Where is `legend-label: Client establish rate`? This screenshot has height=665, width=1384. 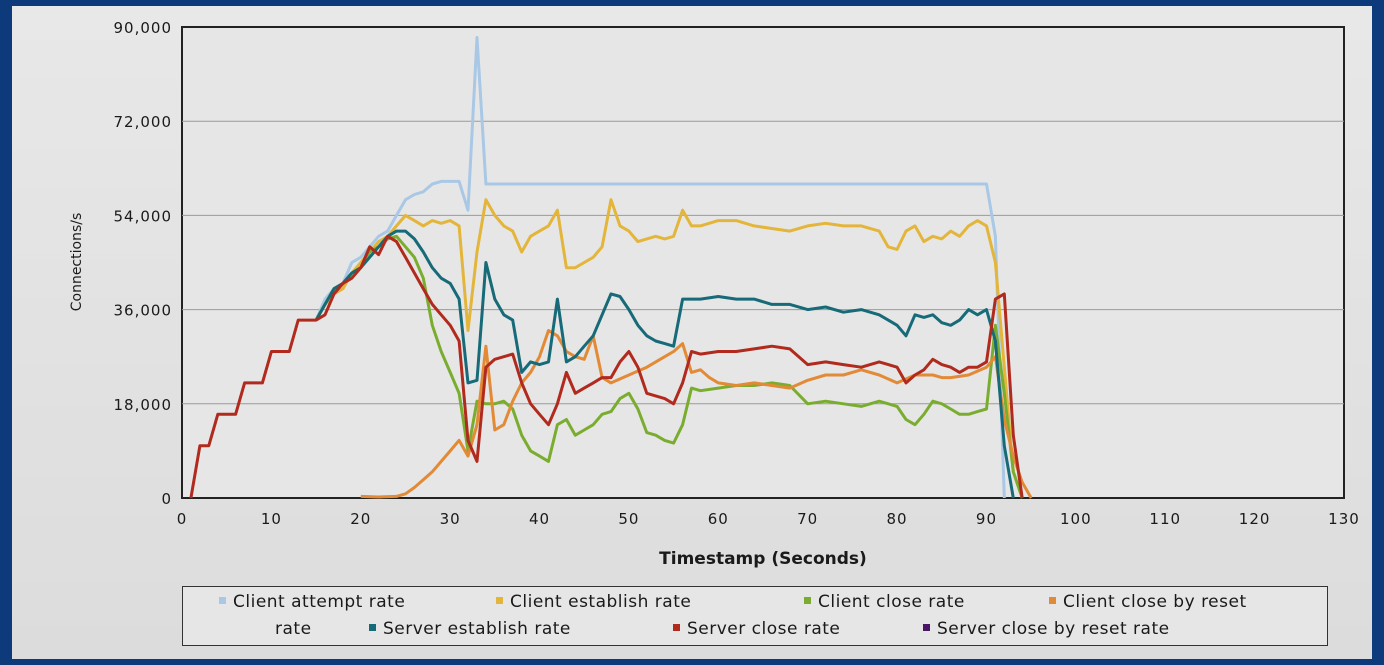
legend-label: Client establish rate is located at coordinates (601, 602).